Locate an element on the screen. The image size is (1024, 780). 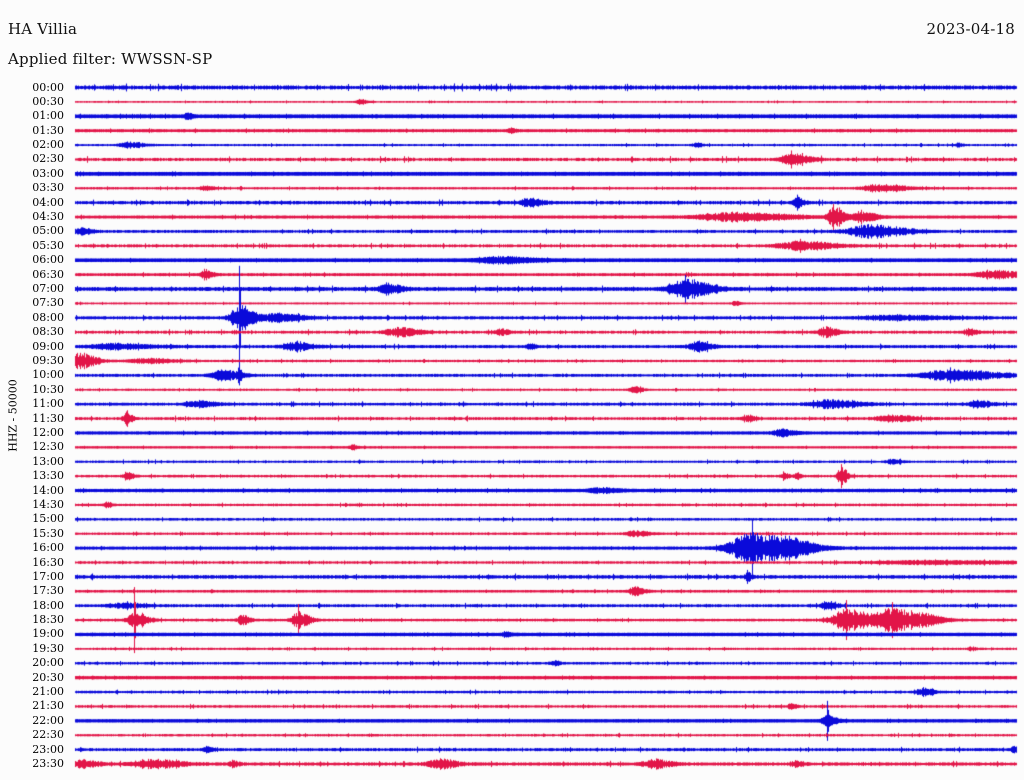
time-label: 11:30 is located at coordinates (48, 418).